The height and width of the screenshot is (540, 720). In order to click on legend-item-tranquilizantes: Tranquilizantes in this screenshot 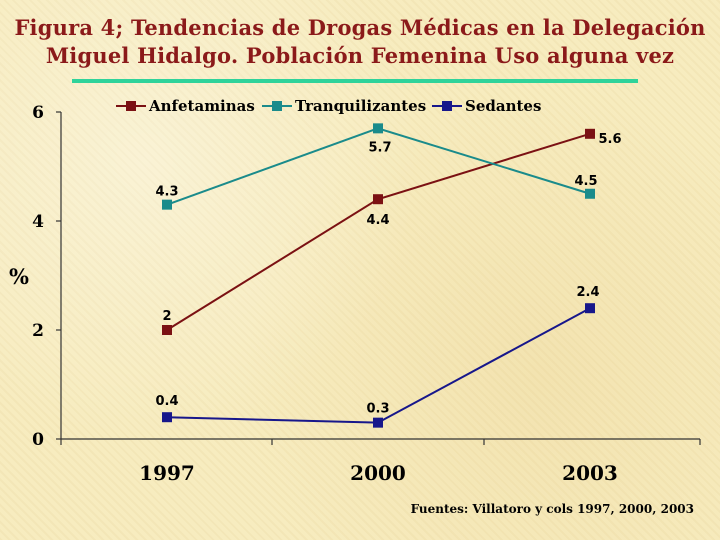, I will do `click(344, 106)`.